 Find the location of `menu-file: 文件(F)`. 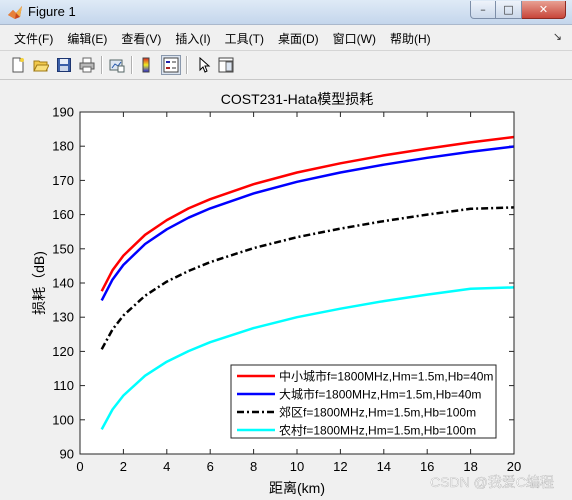

menu-file: 文件(F) is located at coordinates (34, 38).